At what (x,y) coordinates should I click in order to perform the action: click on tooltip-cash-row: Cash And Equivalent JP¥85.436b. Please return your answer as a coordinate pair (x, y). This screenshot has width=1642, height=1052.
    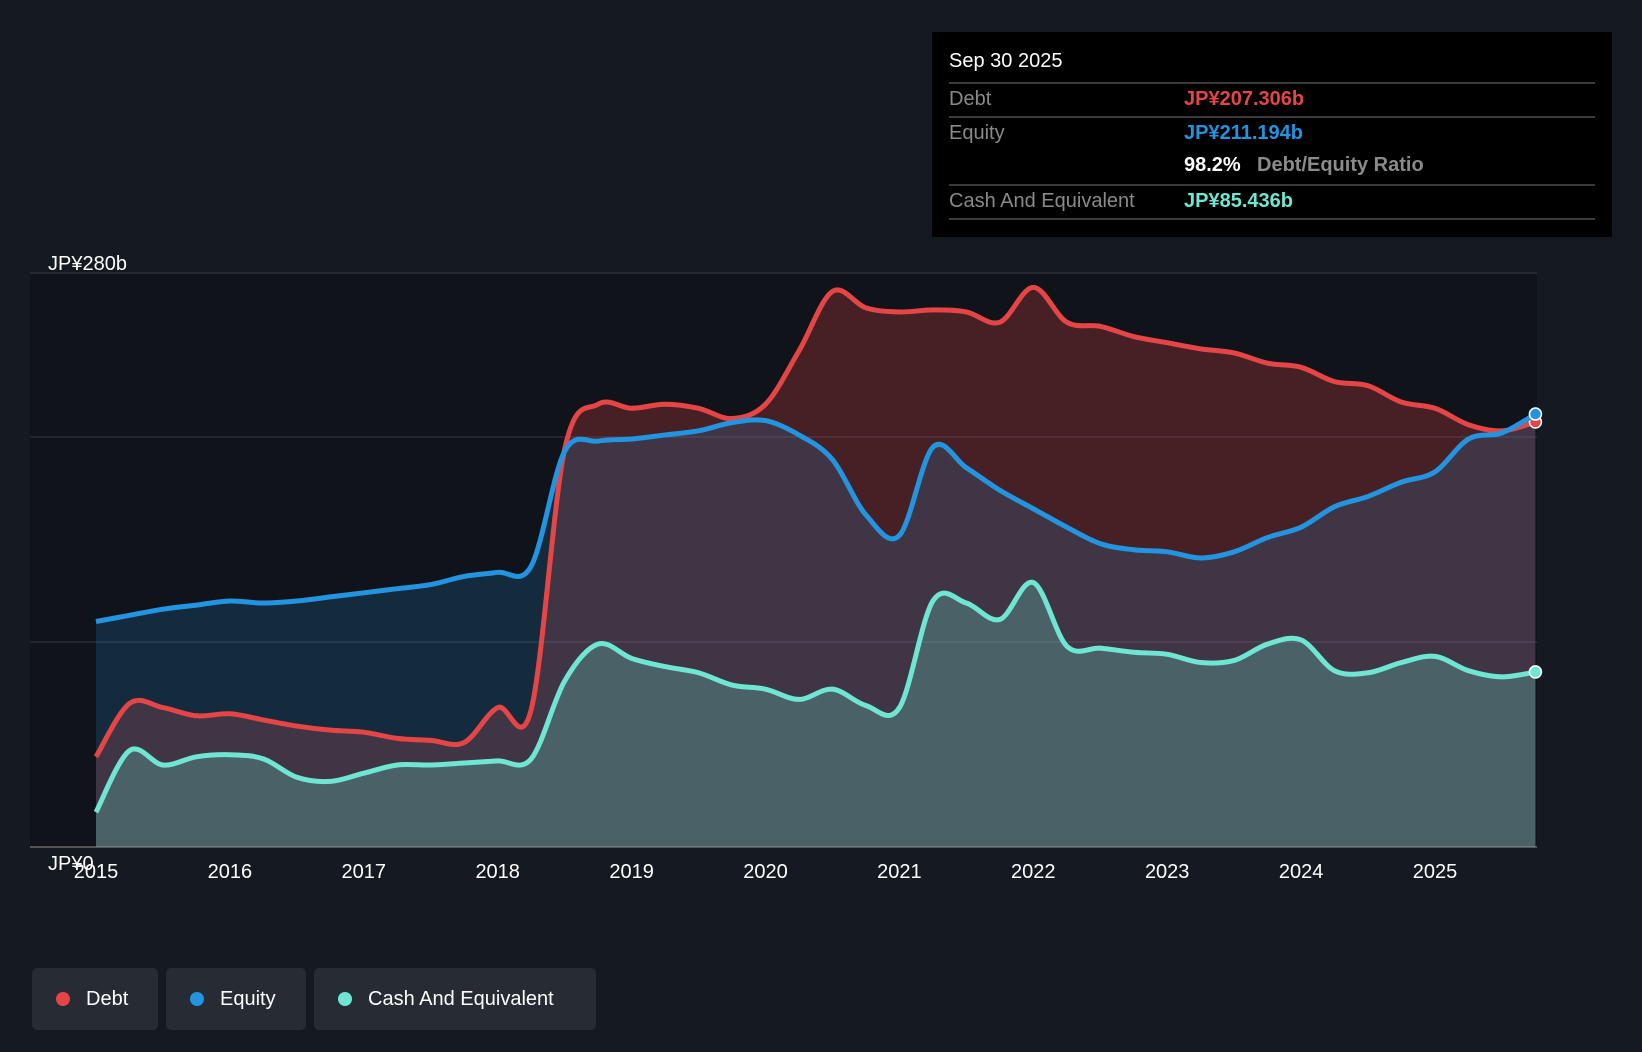
    Looking at the image, I should click on (1272, 202).